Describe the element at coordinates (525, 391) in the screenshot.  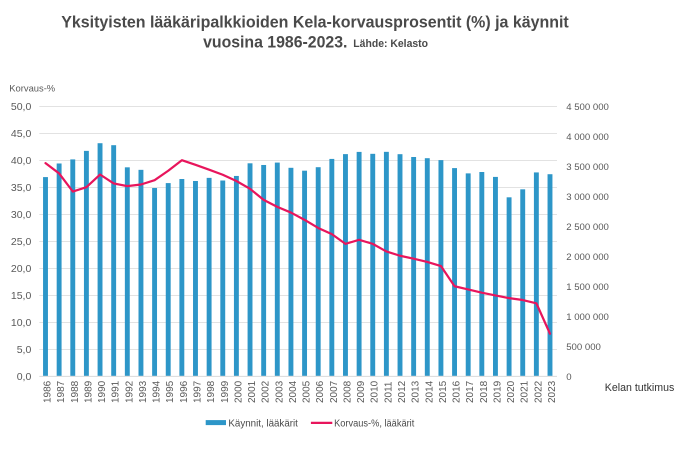
I see `svg-text: 2021` at that location.